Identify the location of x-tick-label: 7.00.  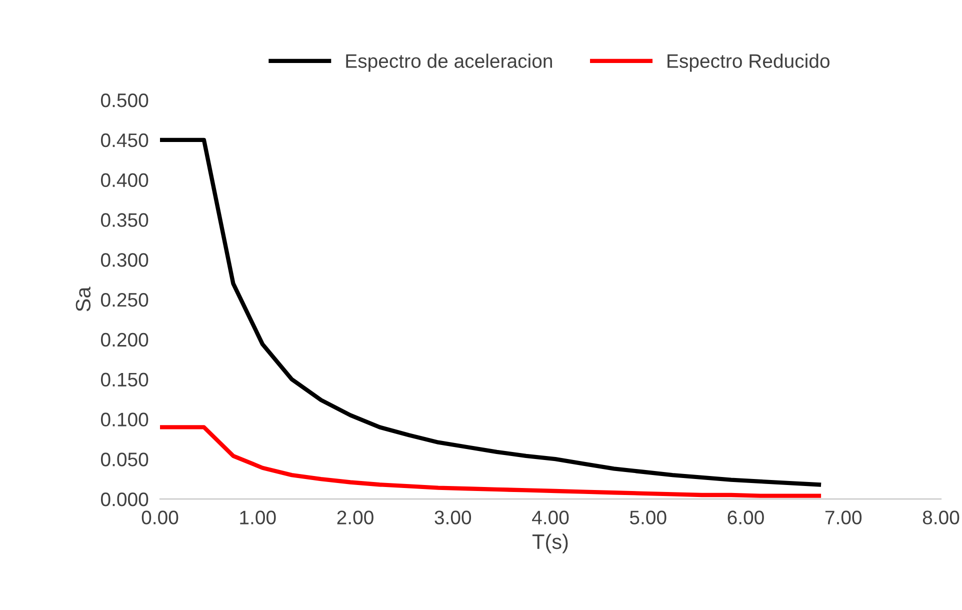
(843, 517).